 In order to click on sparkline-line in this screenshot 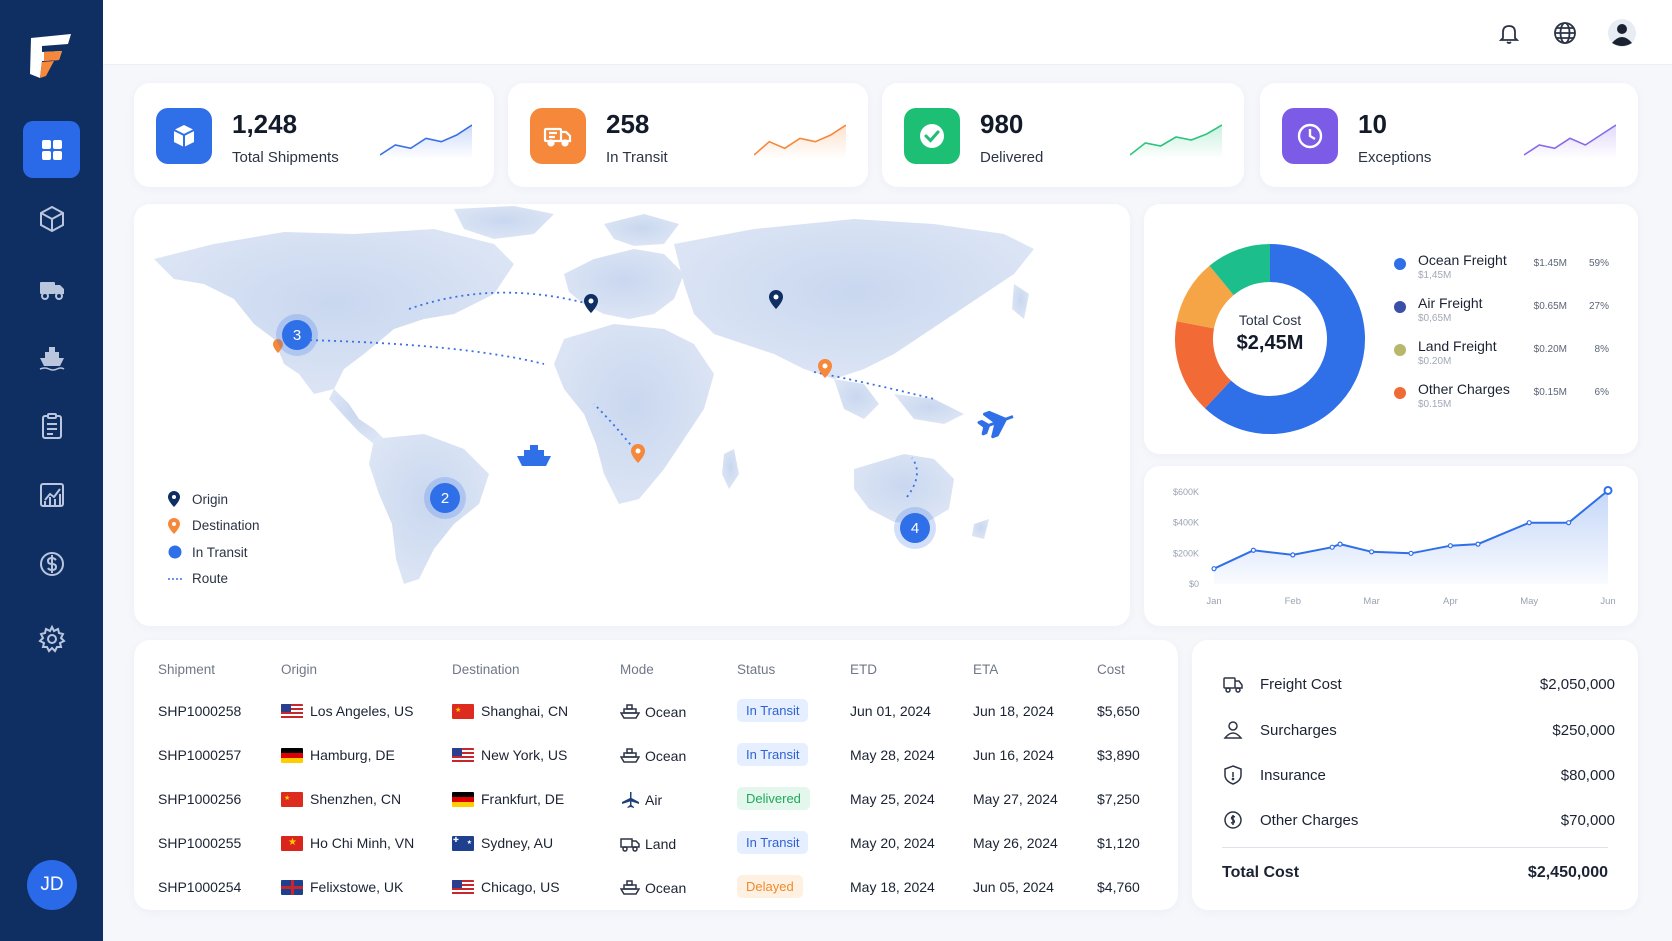, I will do `click(800, 140)`.